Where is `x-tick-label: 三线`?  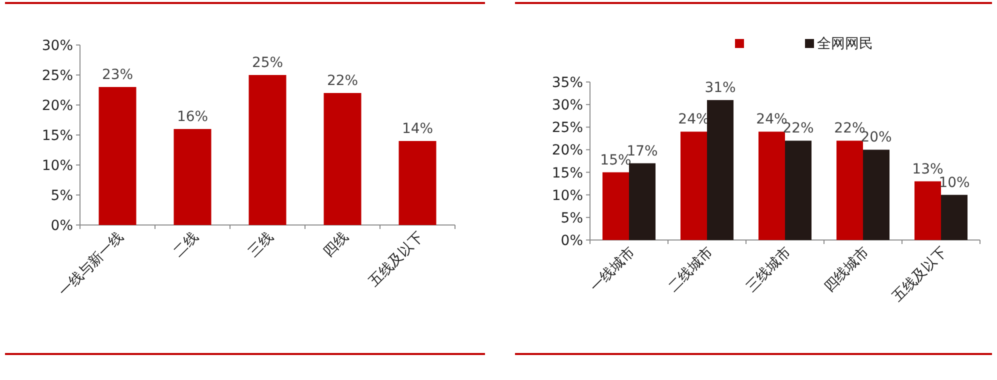 x-tick-label: 三线 is located at coordinates (261, 244).